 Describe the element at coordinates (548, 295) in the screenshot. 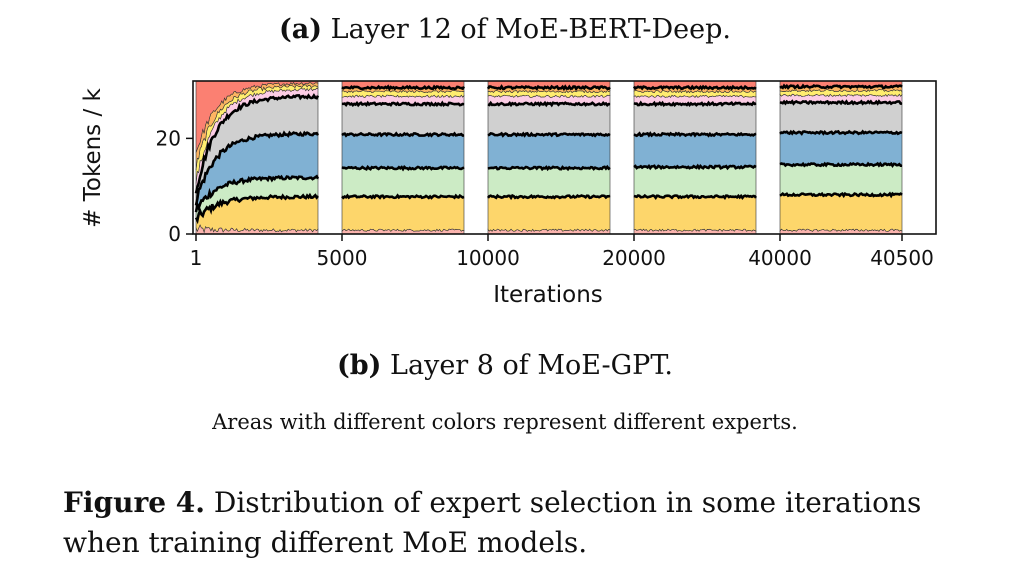

I see `x-axis-label: Iterations` at that location.